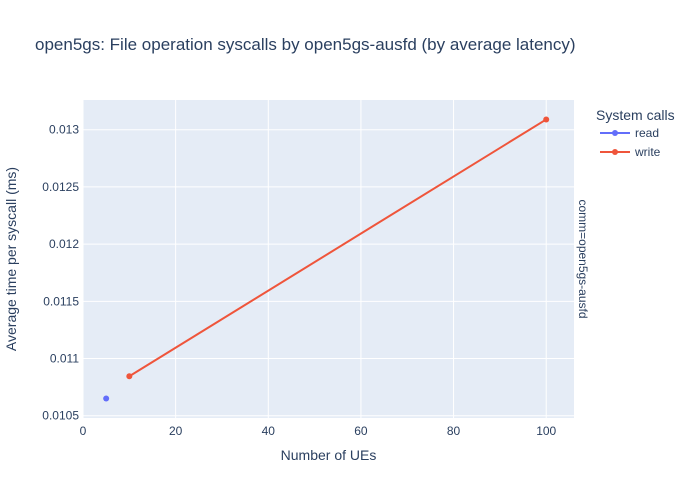 This screenshot has height=500, width=700. What do you see at coordinates (647, 133) in the screenshot?
I see `legend-item-label: read` at bounding box center [647, 133].